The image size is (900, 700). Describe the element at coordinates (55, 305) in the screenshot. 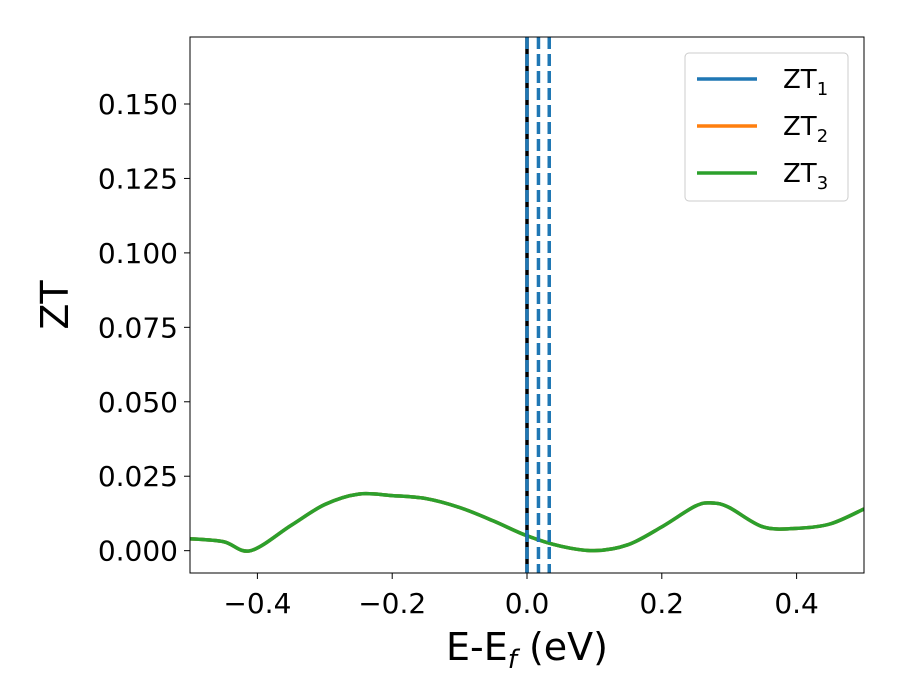

I see `y-axis-label: ZT` at that location.